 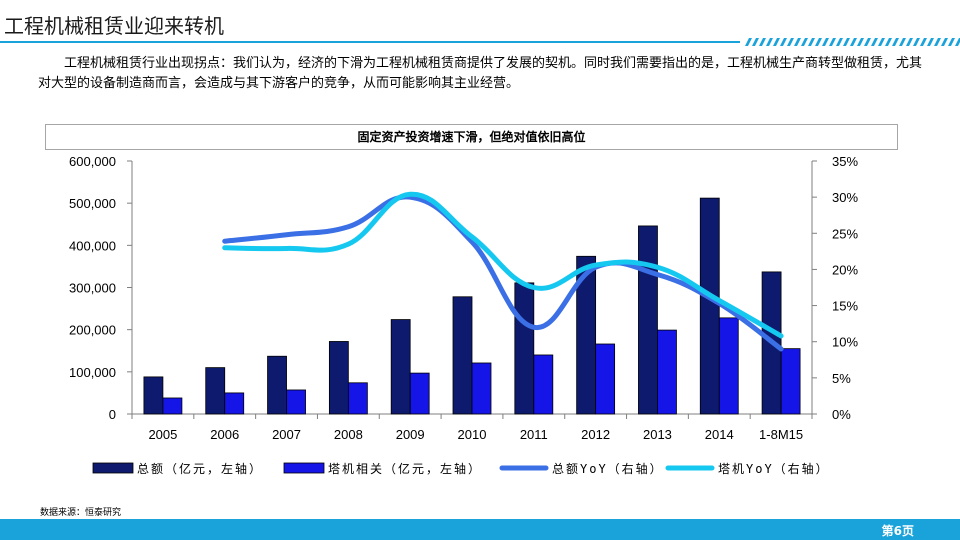 What do you see at coordinates (841, 378) in the screenshot?
I see `y-right-tick-label: 5%` at bounding box center [841, 378].